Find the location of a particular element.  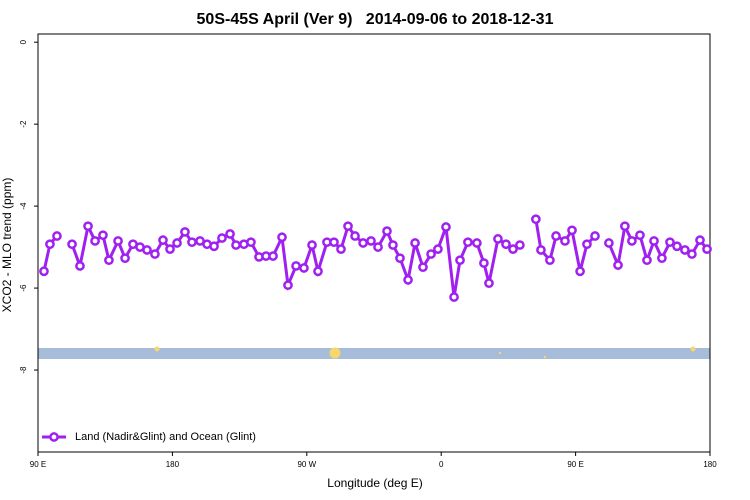

x-tick-label: 90 W is located at coordinates (306, 464).